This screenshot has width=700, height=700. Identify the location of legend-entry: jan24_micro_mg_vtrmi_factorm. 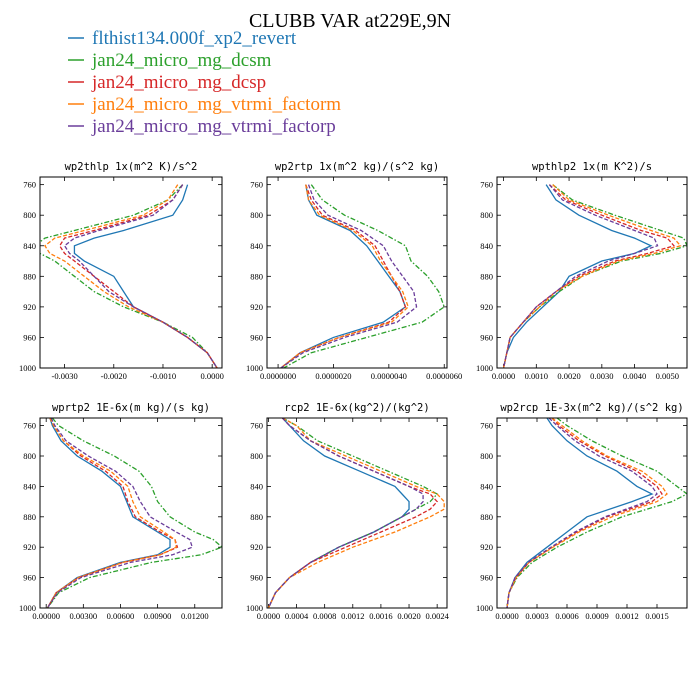
(204, 104).